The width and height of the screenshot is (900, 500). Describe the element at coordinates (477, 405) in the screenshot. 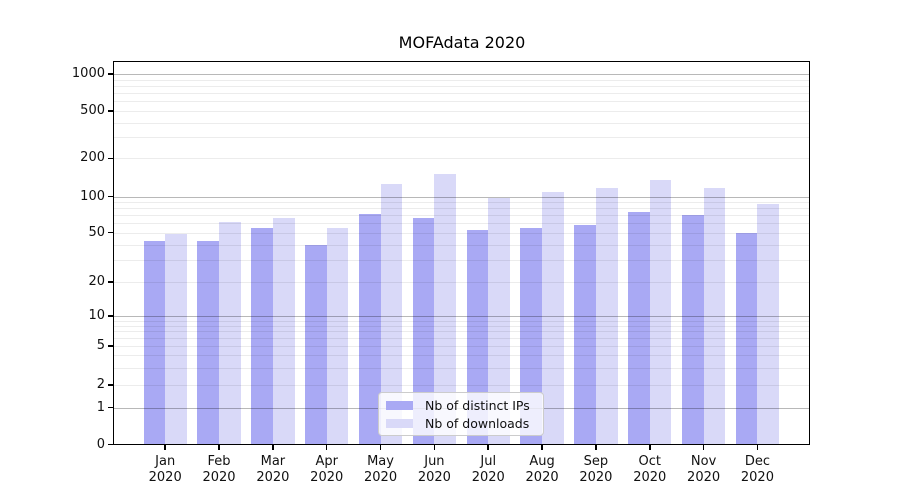

I see `legend-label-distinct-ips: Nb of distinct IPs` at that location.